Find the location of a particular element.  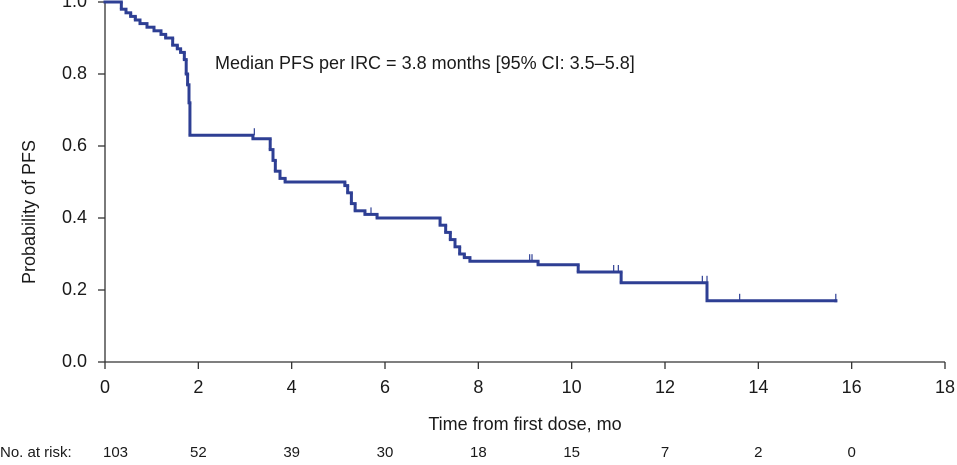

y-tick-label: 0.6 is located at coordinates (74, 145).